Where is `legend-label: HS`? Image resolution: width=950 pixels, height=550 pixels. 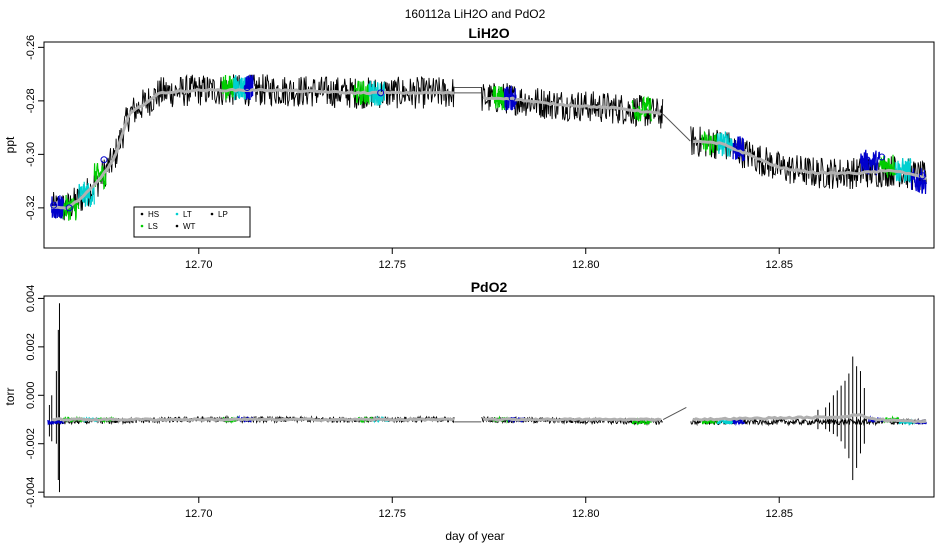 legend-label: HS is located at coordinates (153, 214).